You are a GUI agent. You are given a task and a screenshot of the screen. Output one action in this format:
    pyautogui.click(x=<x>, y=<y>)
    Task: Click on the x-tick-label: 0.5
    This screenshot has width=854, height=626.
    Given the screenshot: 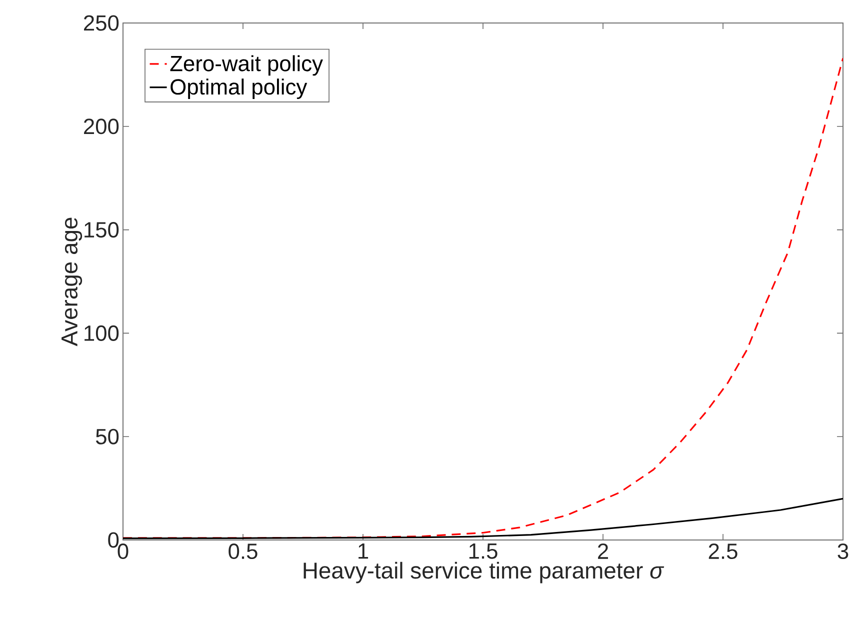 What is the action you would take?
    pyautogui.click(x=243, y=552)
    